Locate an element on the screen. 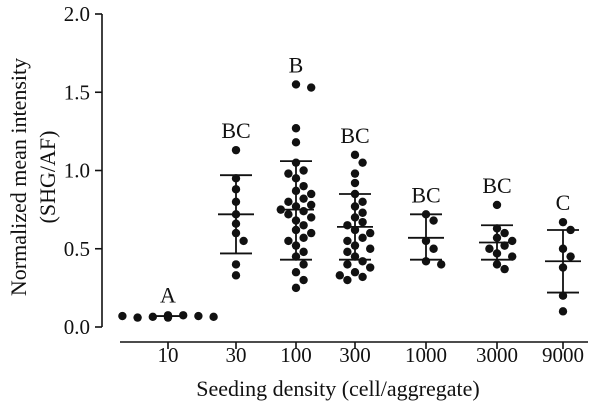 Image resolution: width=600 pixels, height=415 pixels. significance-letter: C is located at coordinates (563, 202).